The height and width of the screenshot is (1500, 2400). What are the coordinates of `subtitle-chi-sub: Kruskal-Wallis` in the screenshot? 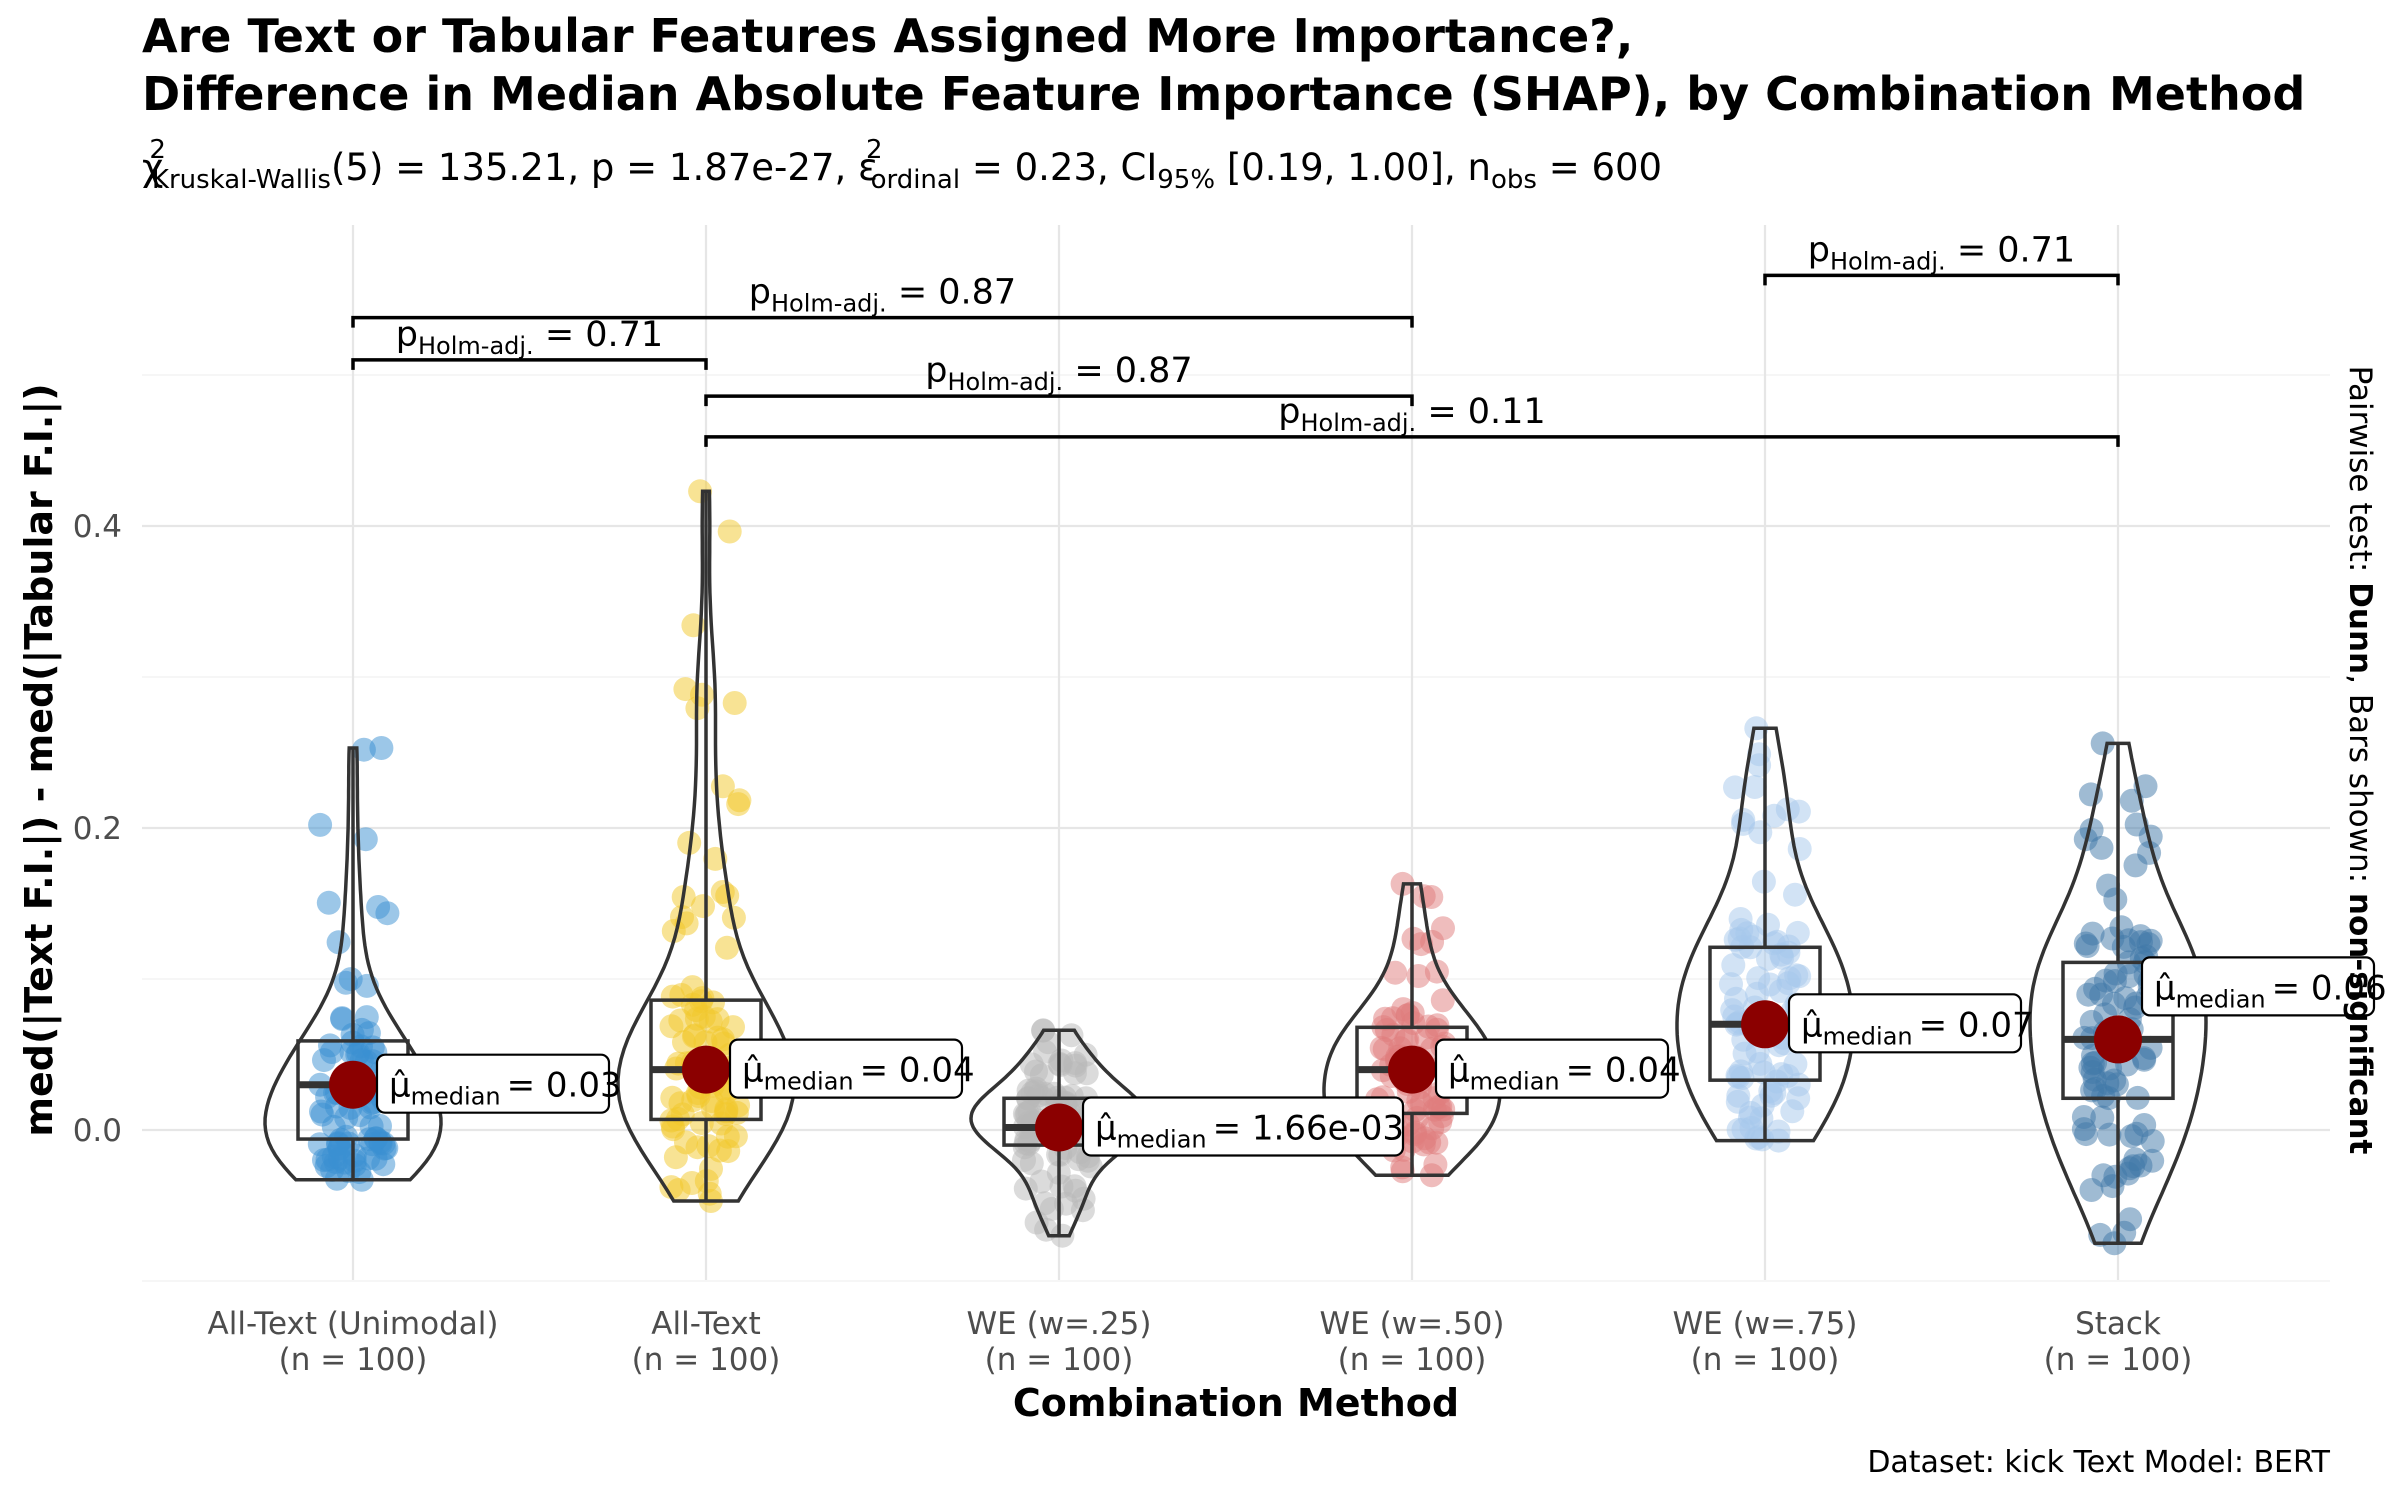 It's located at (241, 180).